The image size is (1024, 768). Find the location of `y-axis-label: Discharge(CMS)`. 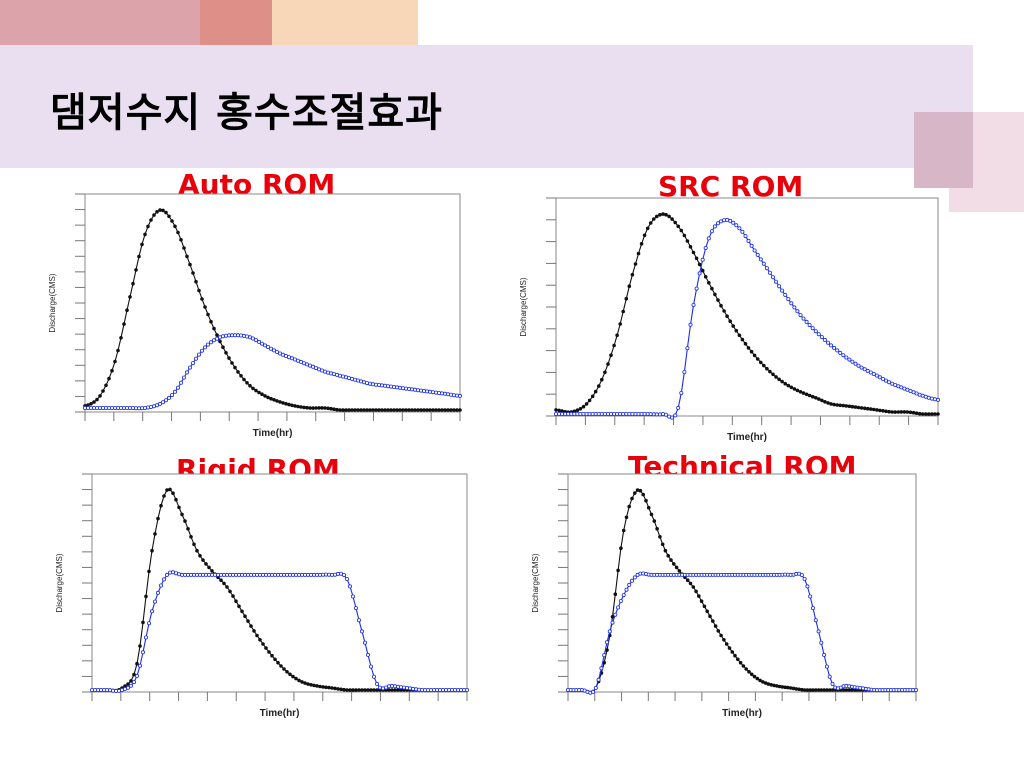

y-axis-label: Discharge(CMS) is located at coordinates (523, 306).